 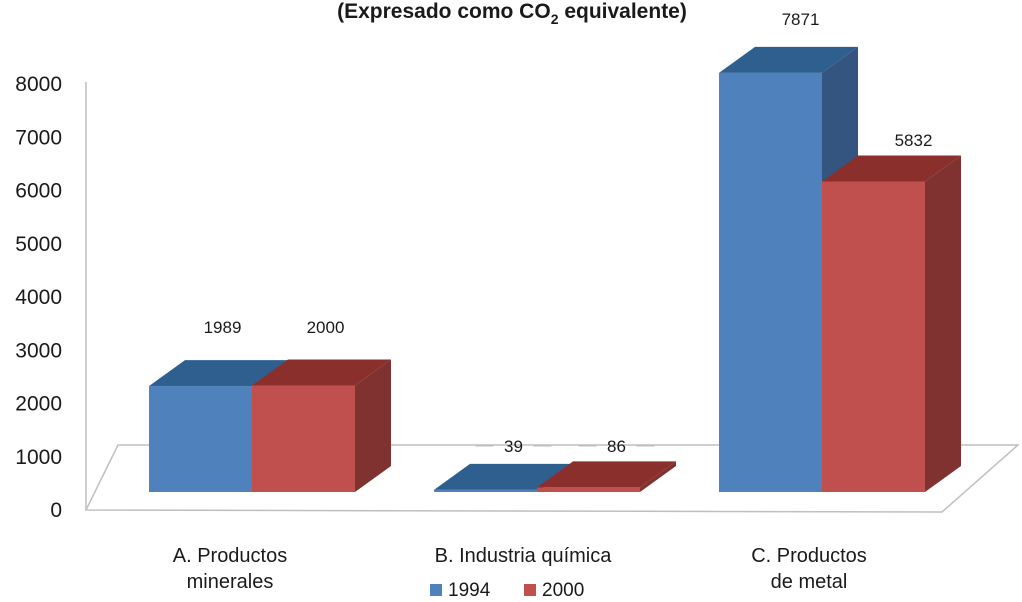 What do you see at coordinates (56, 510) in the screenshot?
I see `y-tick-label: 0` at bounding box center [56, 510].